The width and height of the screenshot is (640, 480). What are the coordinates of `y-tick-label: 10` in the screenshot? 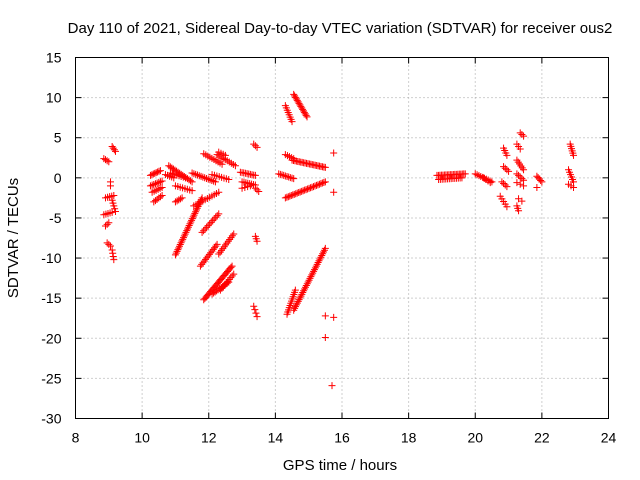 It's located at (54, 98).